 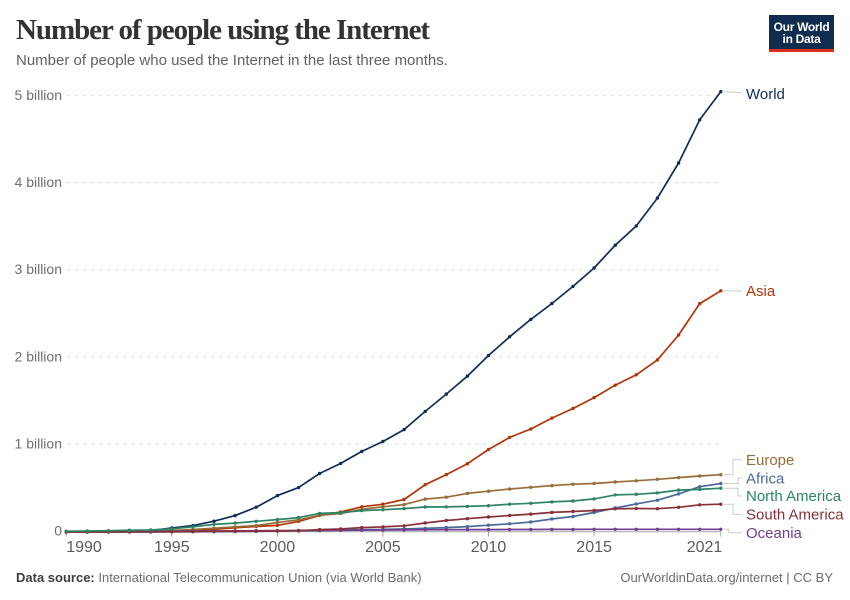 I want to click on svg-text: South America, so click(x=795, y=515).